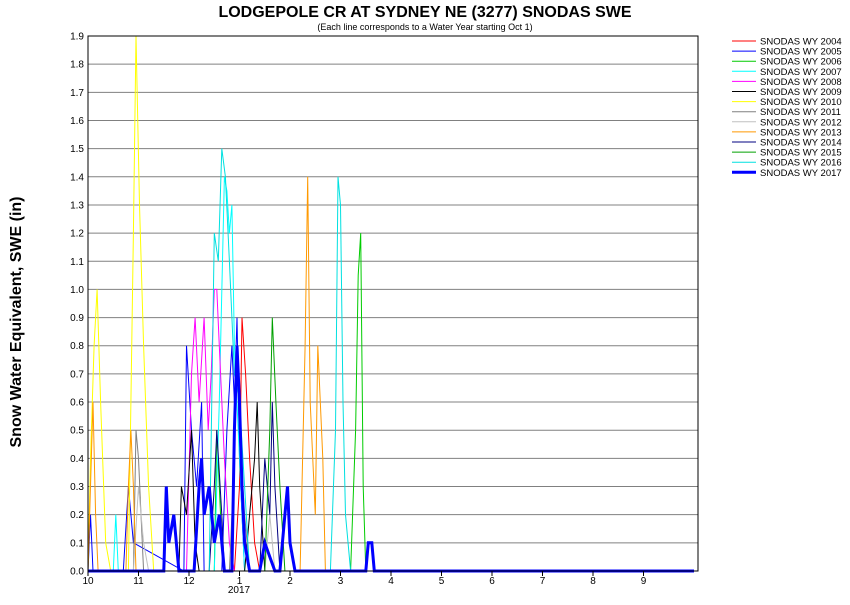 This screenshot has width=850, height=605. What do you see at coordinates (77, 262) in the screenshot?
I see `y-tick-label: 1.1` at bounding box center [77, 262].